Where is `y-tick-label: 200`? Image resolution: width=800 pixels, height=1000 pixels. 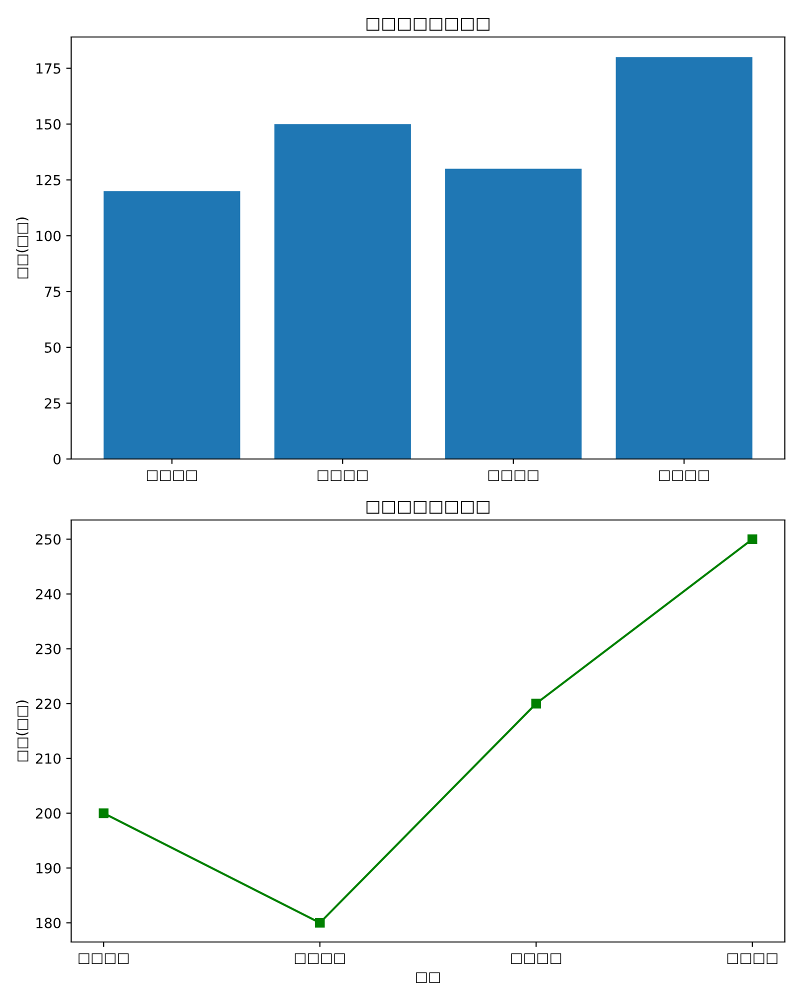 y-tick-label: 200 is located at coordinates (48, 813).